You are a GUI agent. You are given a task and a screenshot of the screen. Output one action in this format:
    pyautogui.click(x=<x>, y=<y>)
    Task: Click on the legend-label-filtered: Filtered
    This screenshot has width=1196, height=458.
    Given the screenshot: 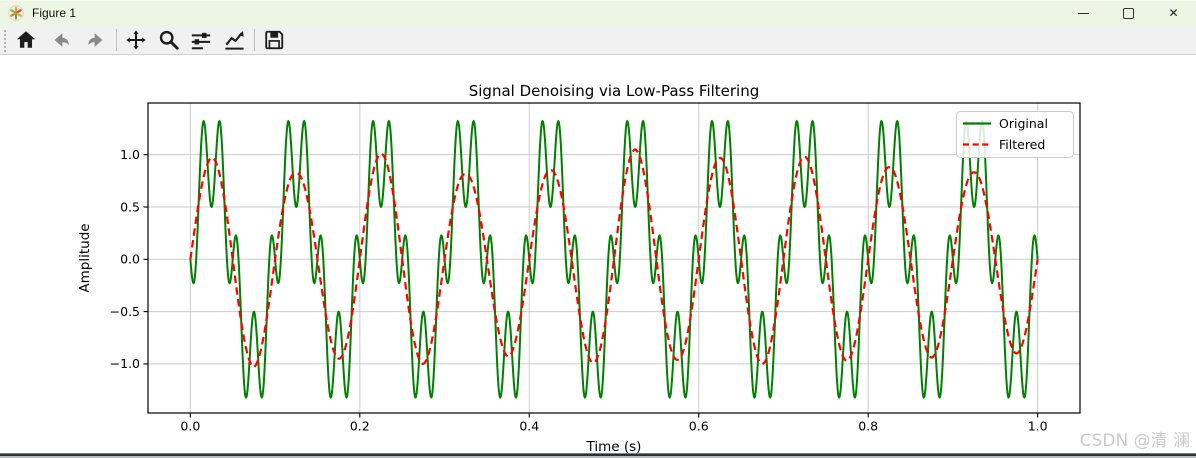 What is the action you would take?
    pyautogui.click(x=1022, y=144)
    